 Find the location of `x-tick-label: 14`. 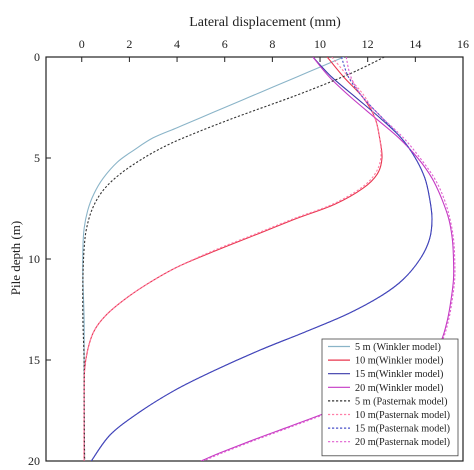

x-tick-label: 14 is located at coordinates (415, 44).